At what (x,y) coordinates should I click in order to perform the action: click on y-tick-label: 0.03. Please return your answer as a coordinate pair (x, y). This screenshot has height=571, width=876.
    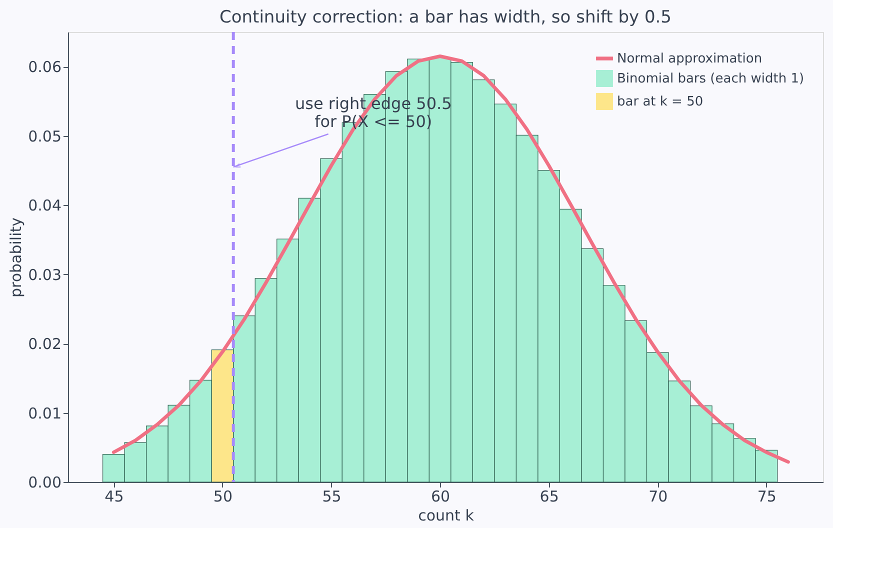
    Looking at the image, I should click on (45, 275).